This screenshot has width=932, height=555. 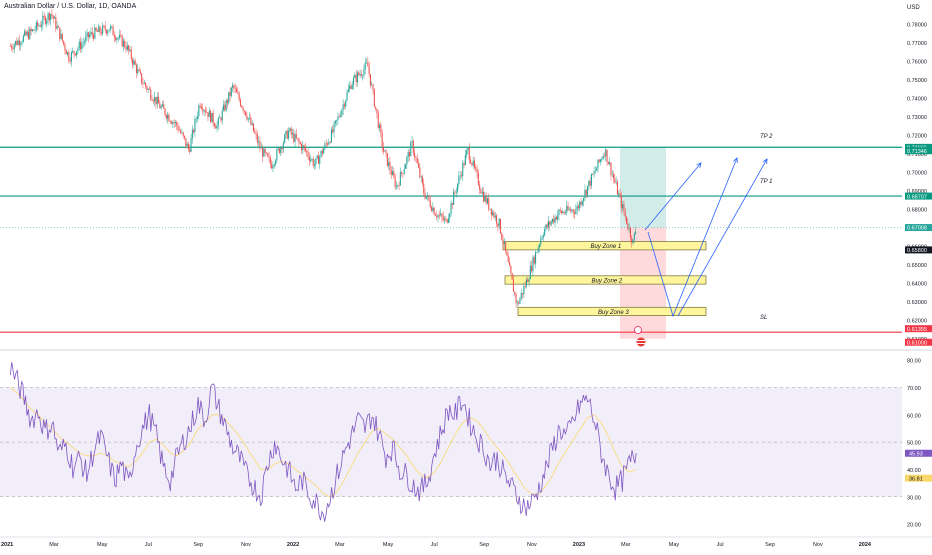 What do you see at coordinates (643, 187) in the screenshot?
I see `profit-target-area` at bounding box center [643, 187].